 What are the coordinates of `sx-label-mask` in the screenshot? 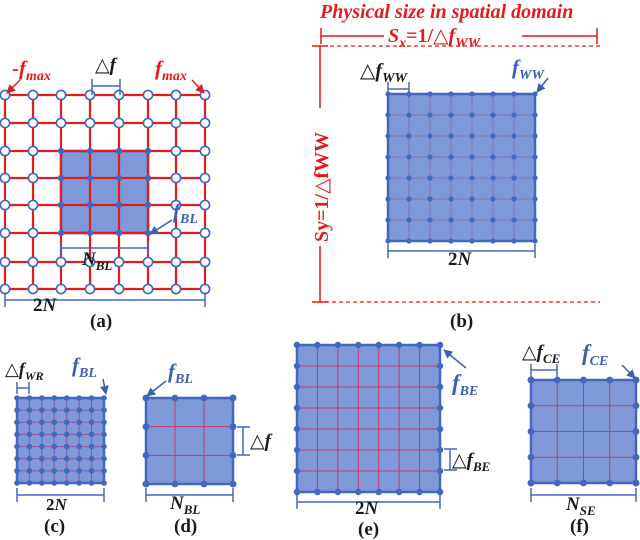 It's located at (453, 35).